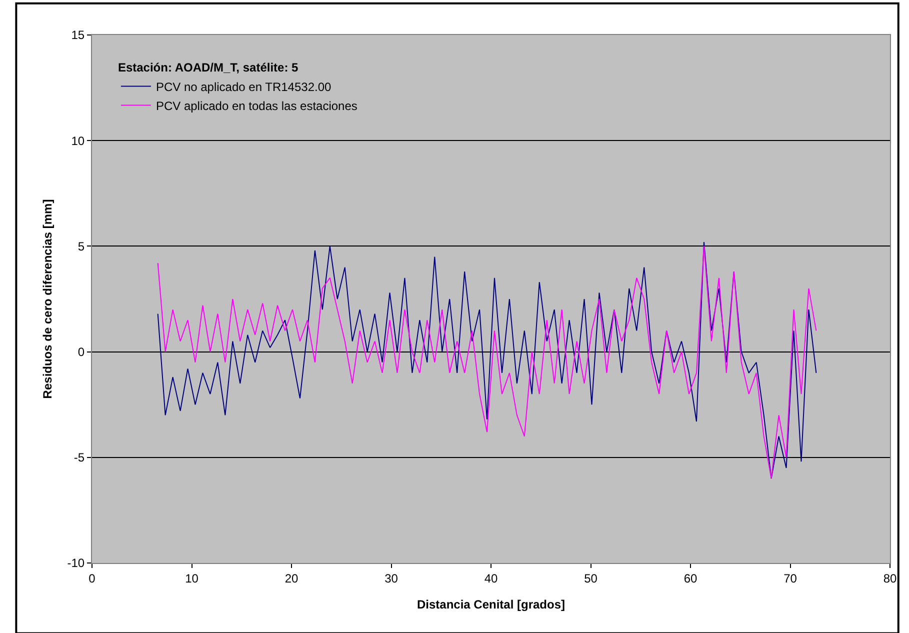 The image size is (909, 633). I want to click on y-tick-label: 0, so click(81, 352).